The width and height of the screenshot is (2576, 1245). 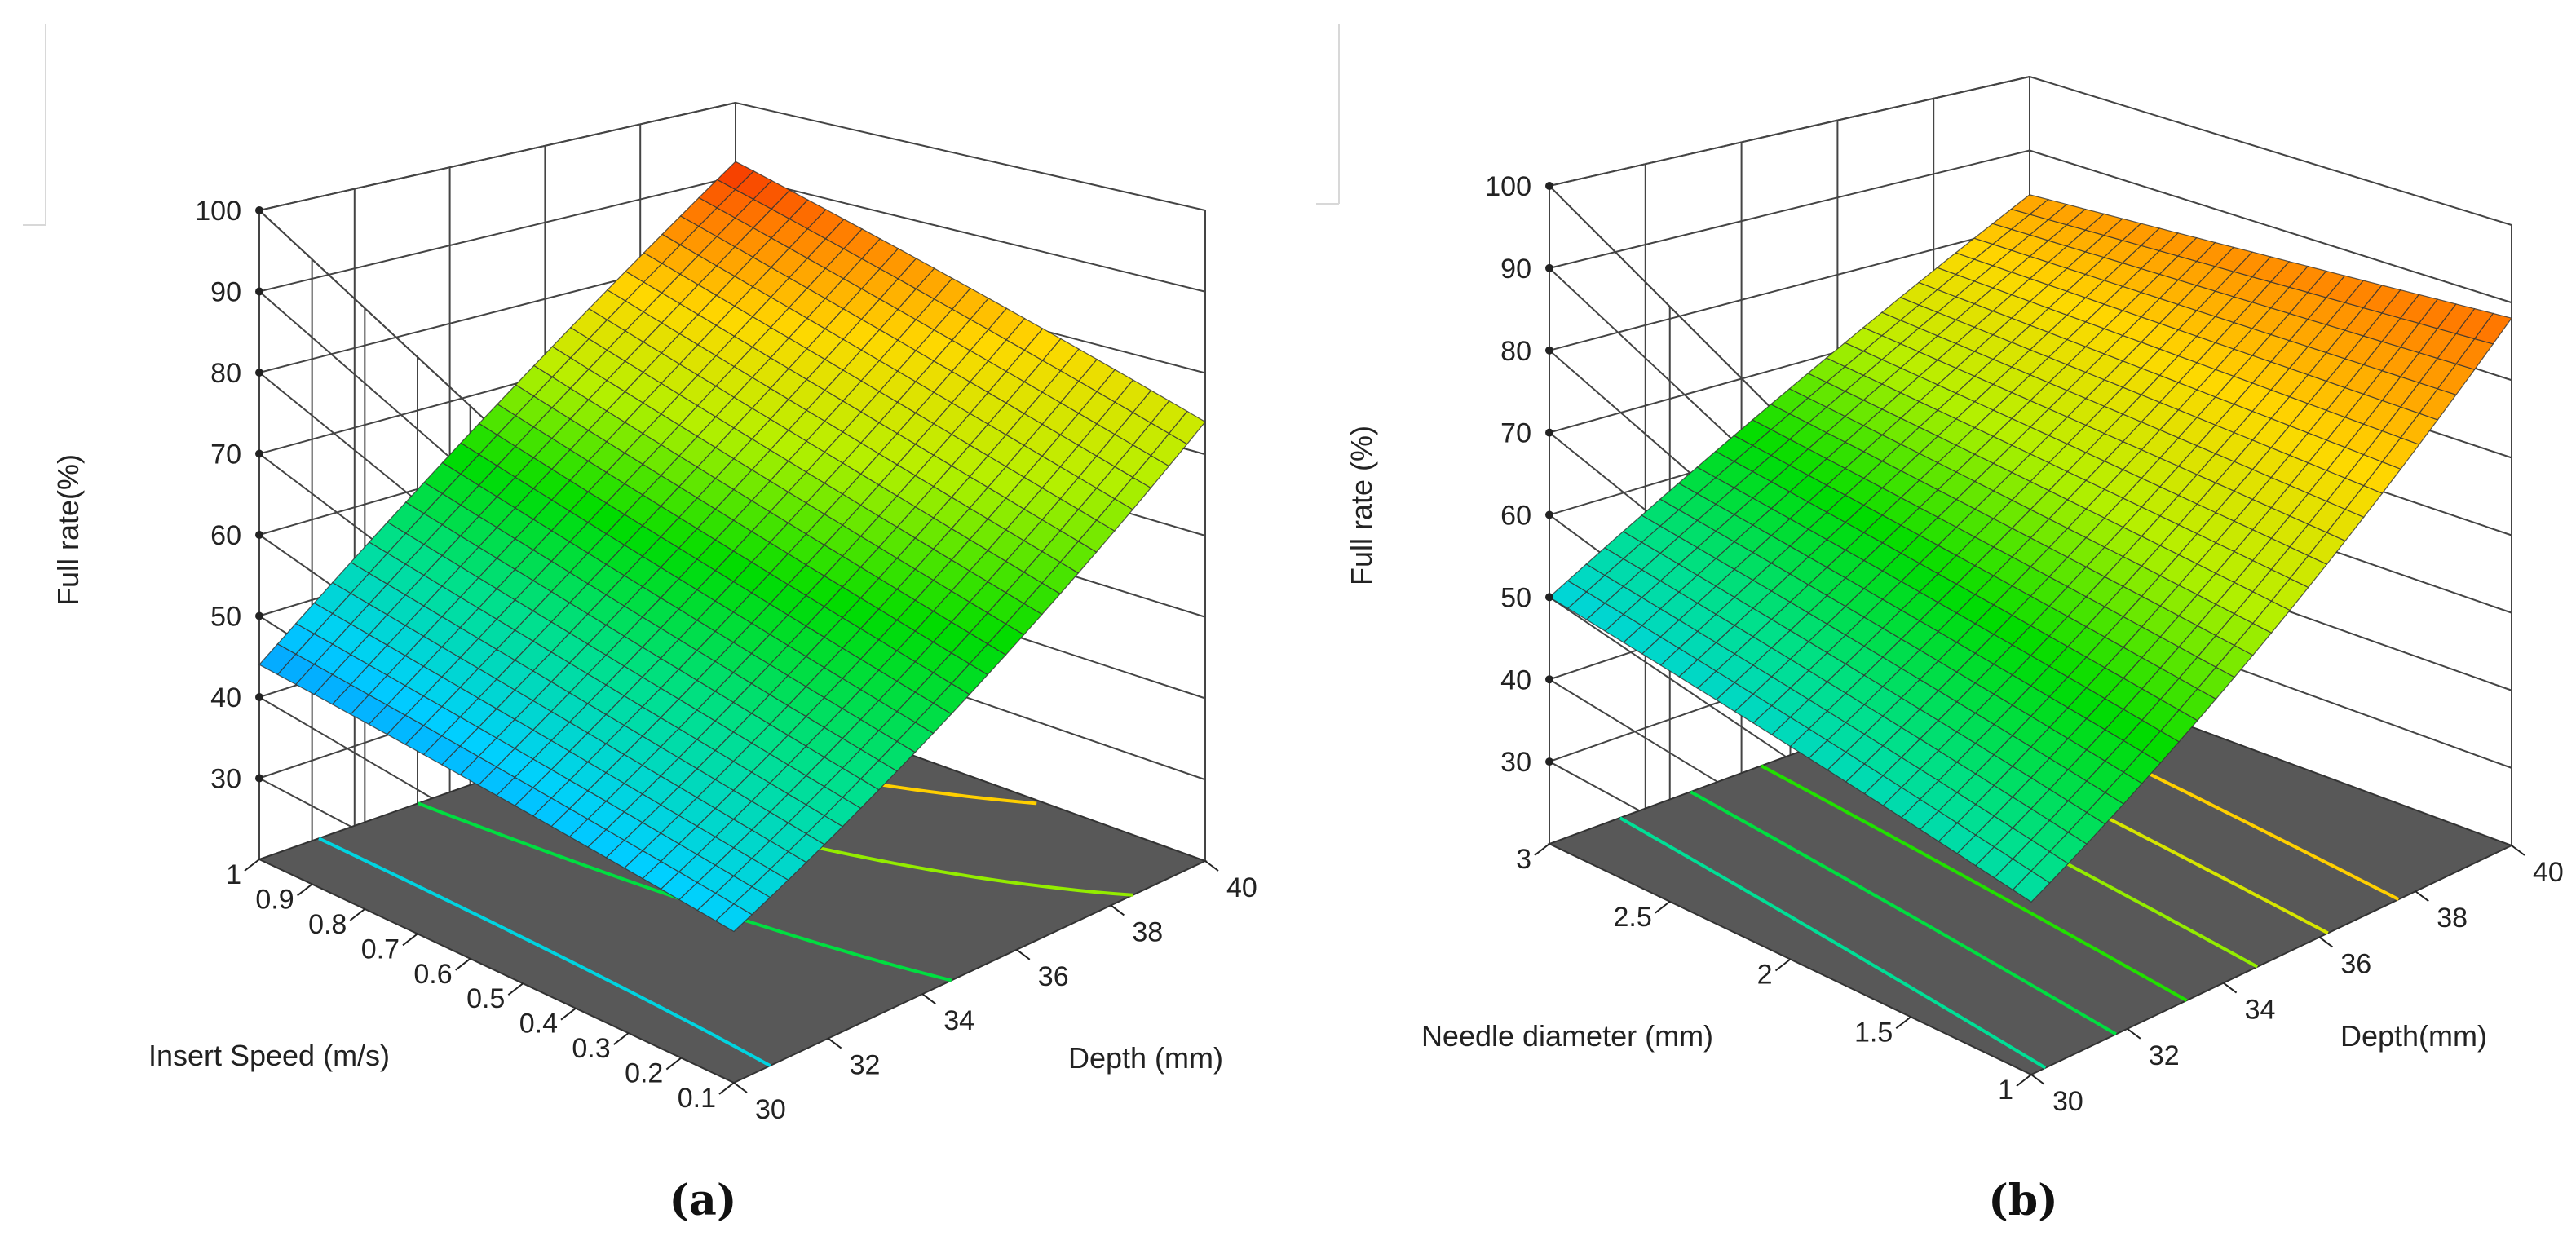 What do you see at coordinates (380, 950) in the screenshot?
I see `y-tick-label: 0.7` at bounding box center [380, 950].